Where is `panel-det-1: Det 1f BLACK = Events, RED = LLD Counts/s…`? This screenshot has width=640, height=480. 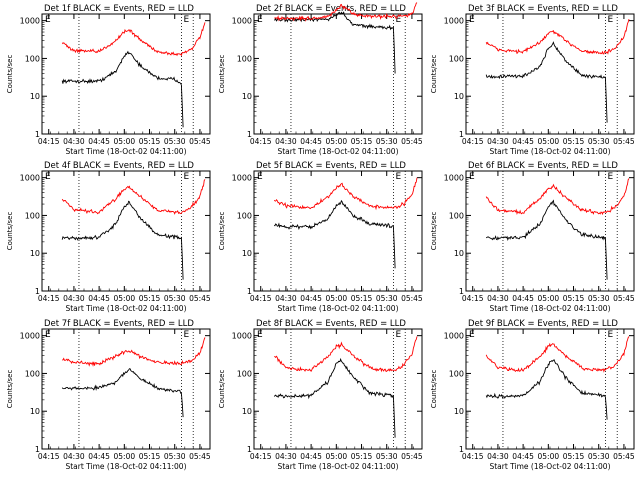
panel-det-1: Det 1f BLACK = Events, RED = LLD Counts/s… is located at coordinates (108, 80).